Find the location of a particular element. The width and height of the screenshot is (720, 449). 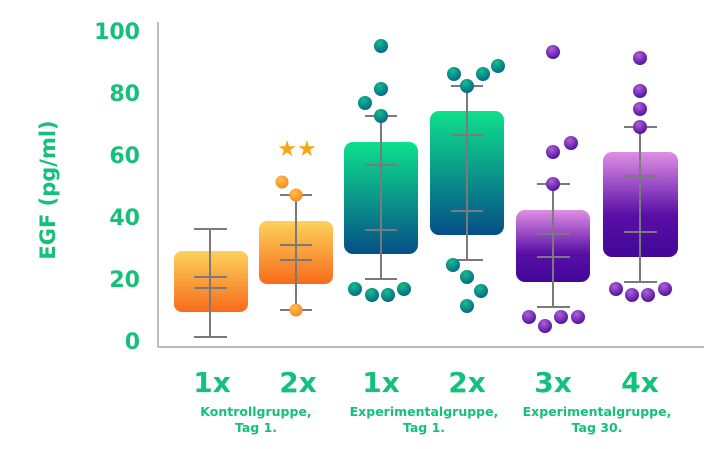

group-label-kontroll-line1: Kontrollgruppe, is located at coordinates (255, 411).